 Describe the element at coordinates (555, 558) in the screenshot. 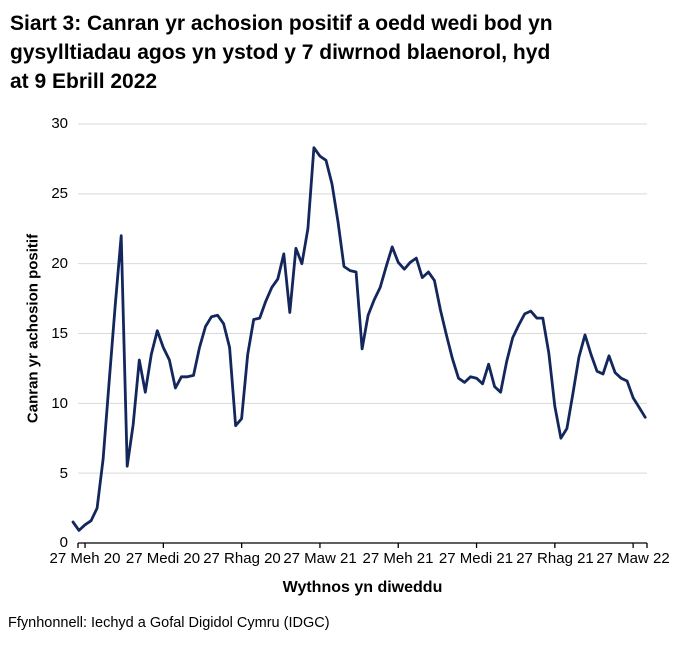

I see `x-tick-label: 27 Rhag 21` at that location.